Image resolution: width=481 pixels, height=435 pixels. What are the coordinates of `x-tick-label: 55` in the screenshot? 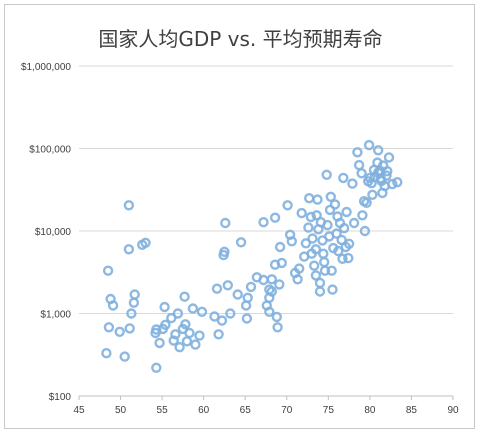 It's located at (163, 410).